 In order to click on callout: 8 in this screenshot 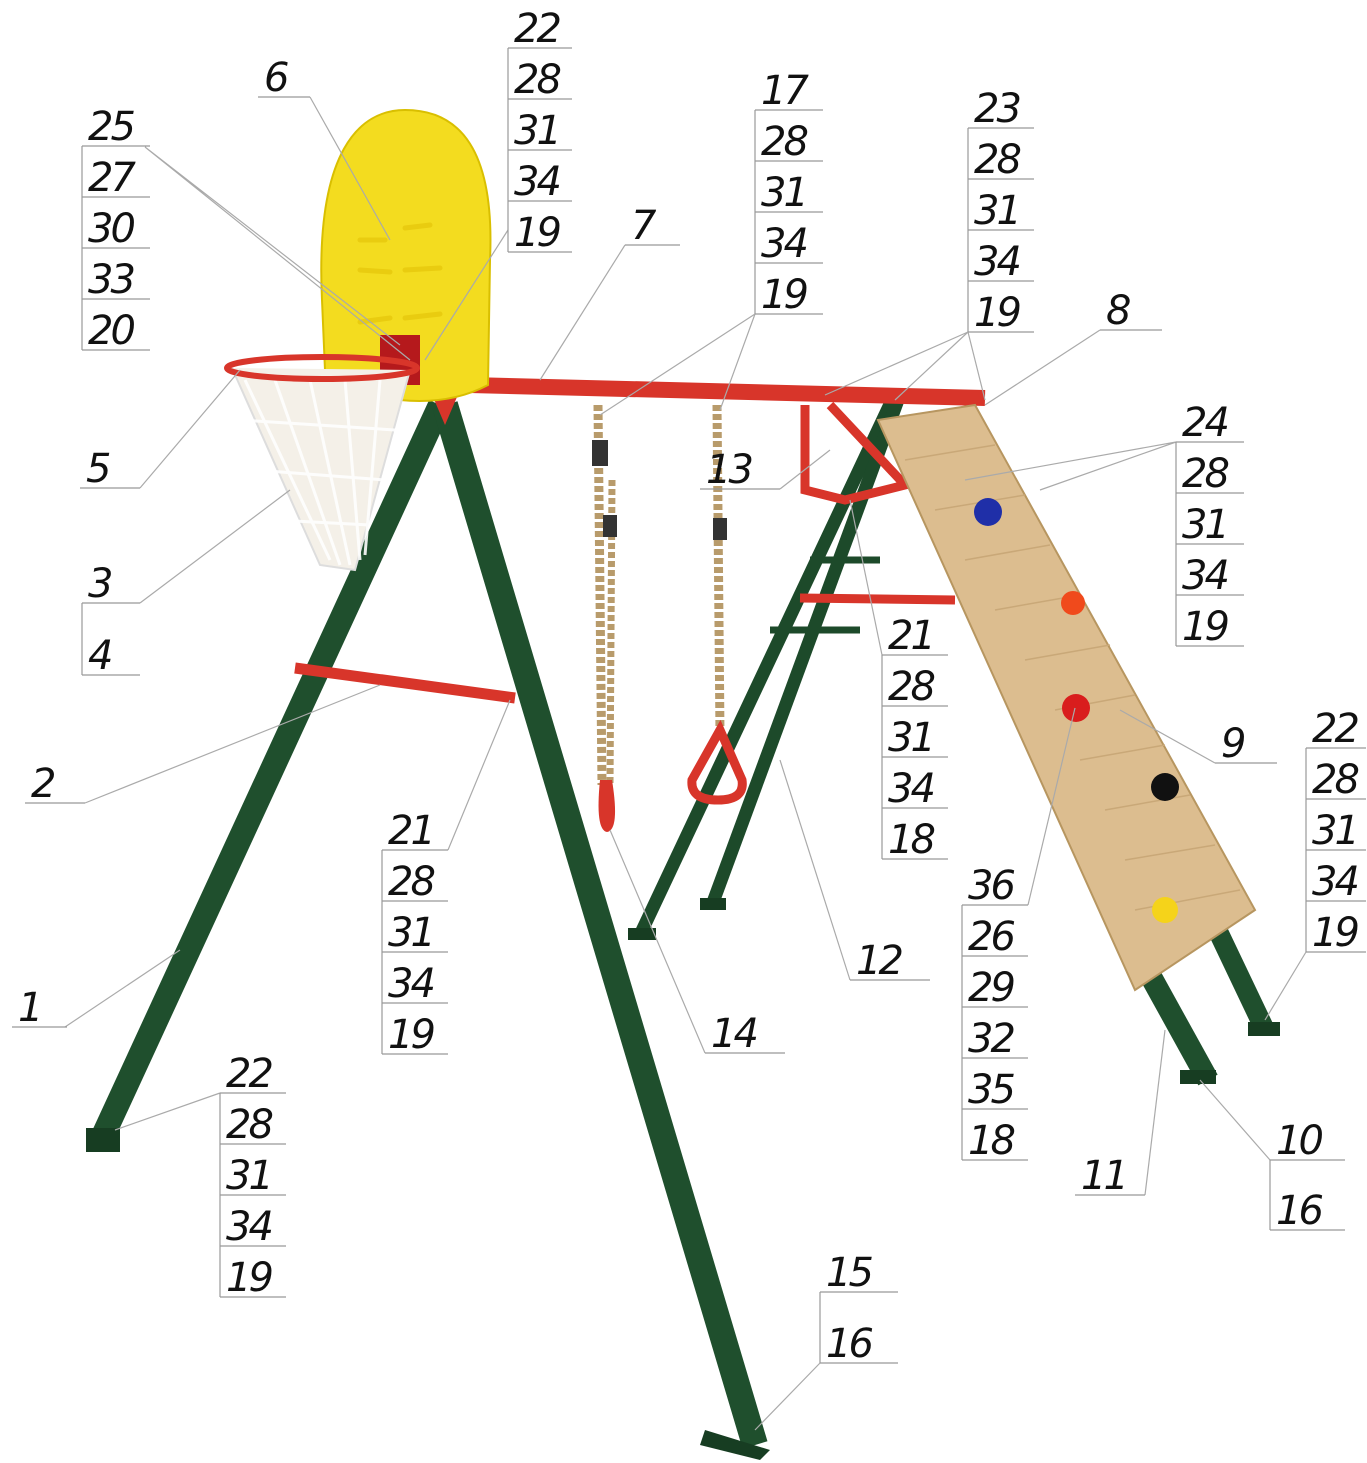, I will do `click(1131, 311)`.